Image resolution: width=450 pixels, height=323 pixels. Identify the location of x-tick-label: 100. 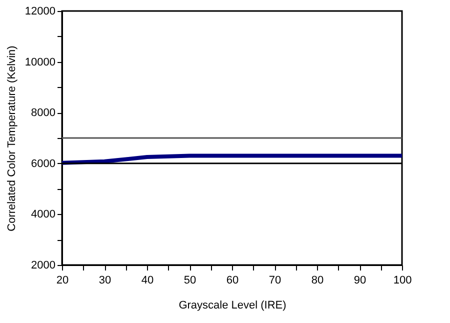
(402, 280).